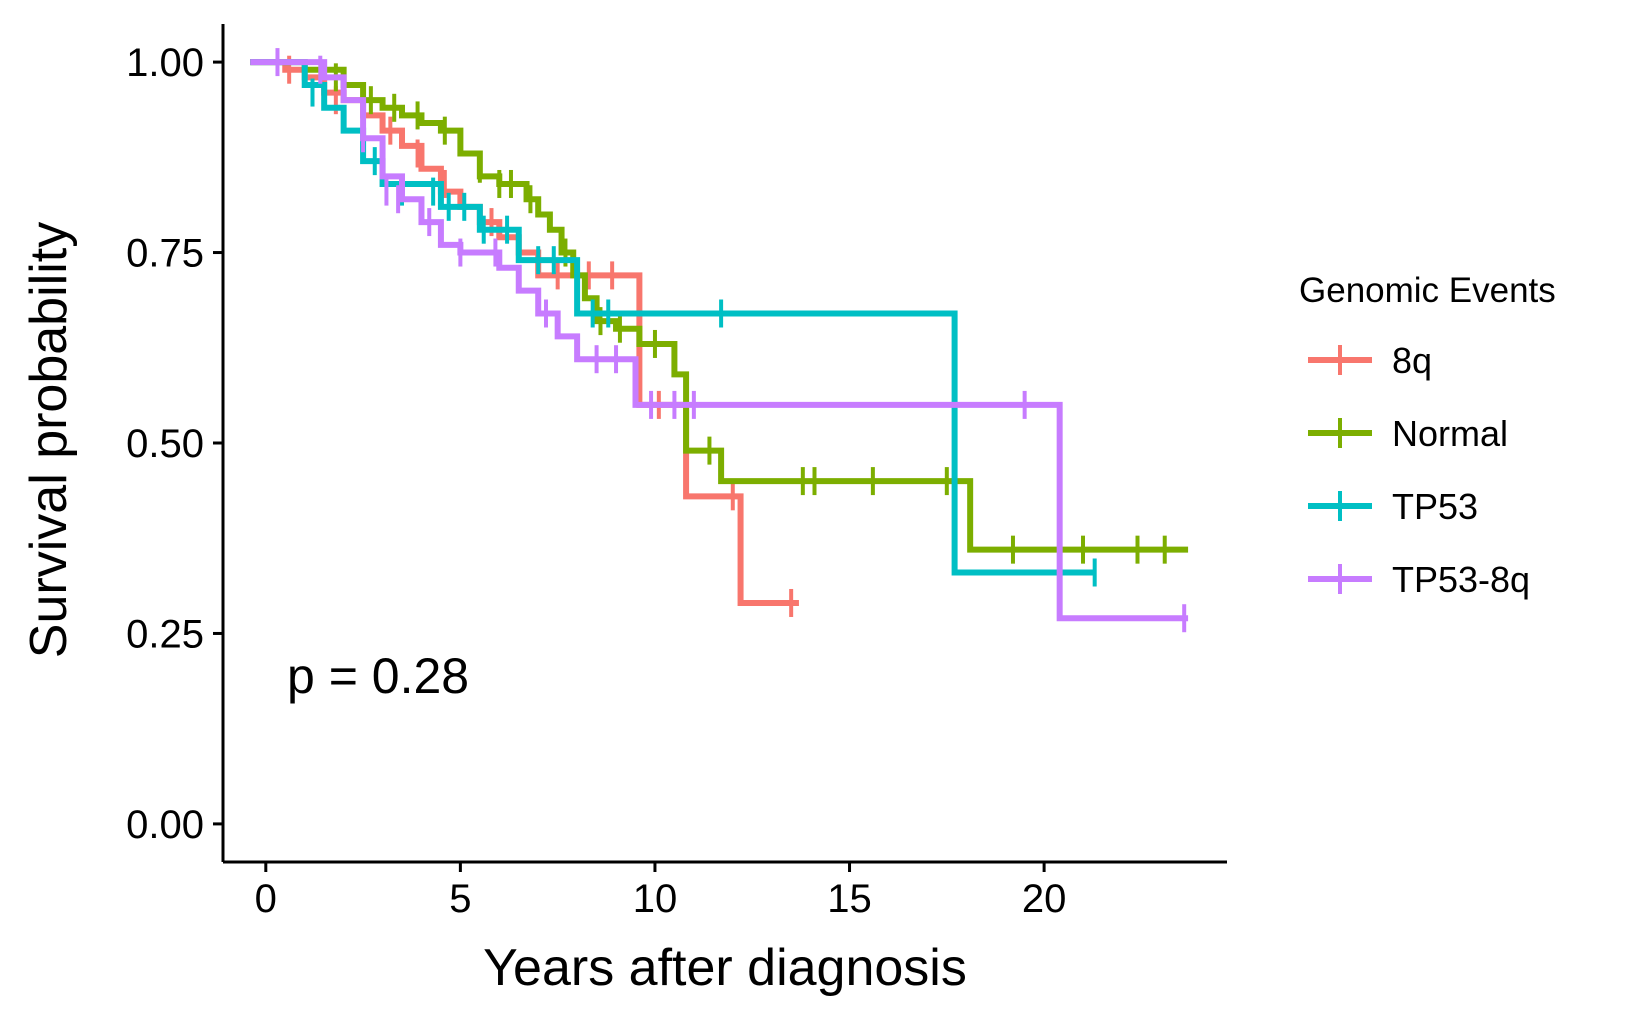 Image resolution: width=1646 pixels, height=1017 pixels. I want to click on legend-label-8q: 8q, so click(1412, 360).